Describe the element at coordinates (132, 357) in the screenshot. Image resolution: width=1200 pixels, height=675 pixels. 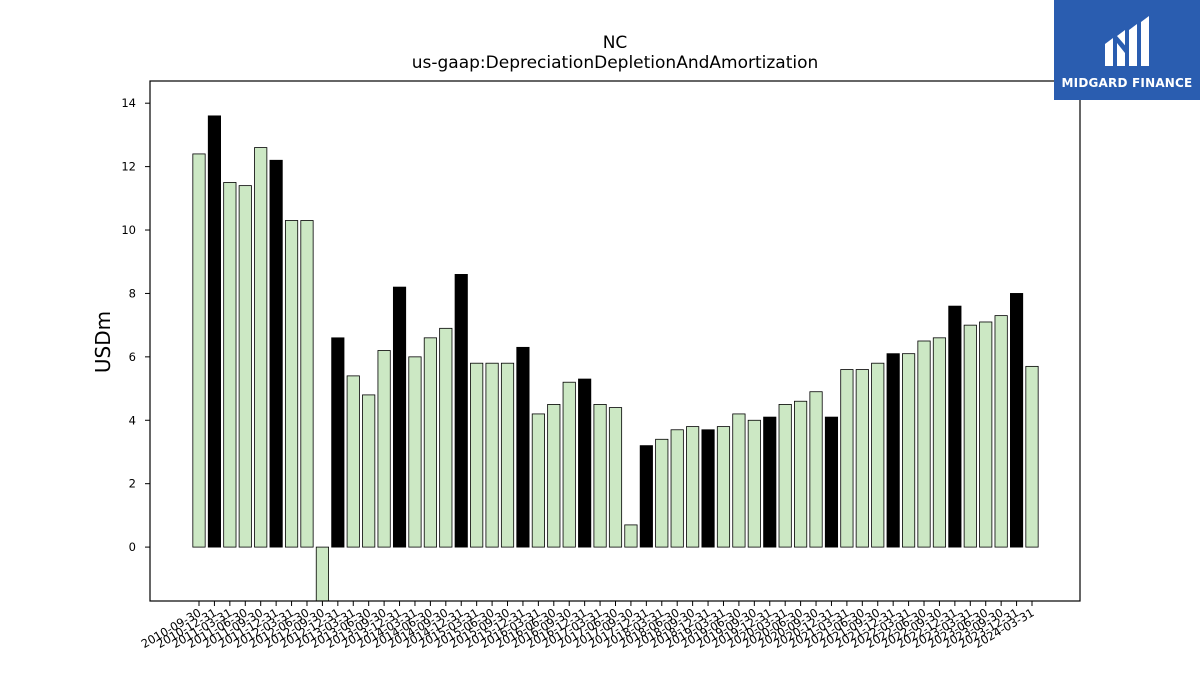
I see `y-tick-label: 6` at that location.